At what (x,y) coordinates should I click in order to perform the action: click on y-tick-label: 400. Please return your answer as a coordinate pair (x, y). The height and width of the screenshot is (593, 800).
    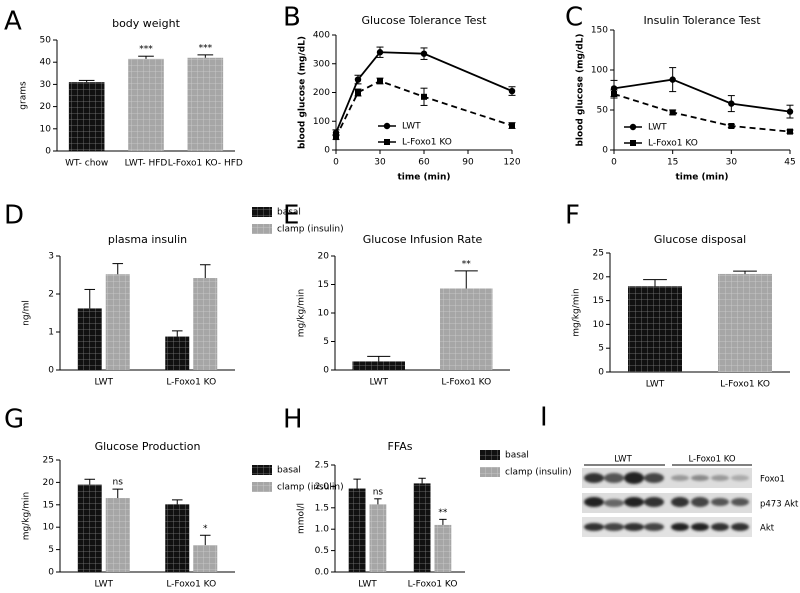
    Looking at the image, I should click on (321, 36).